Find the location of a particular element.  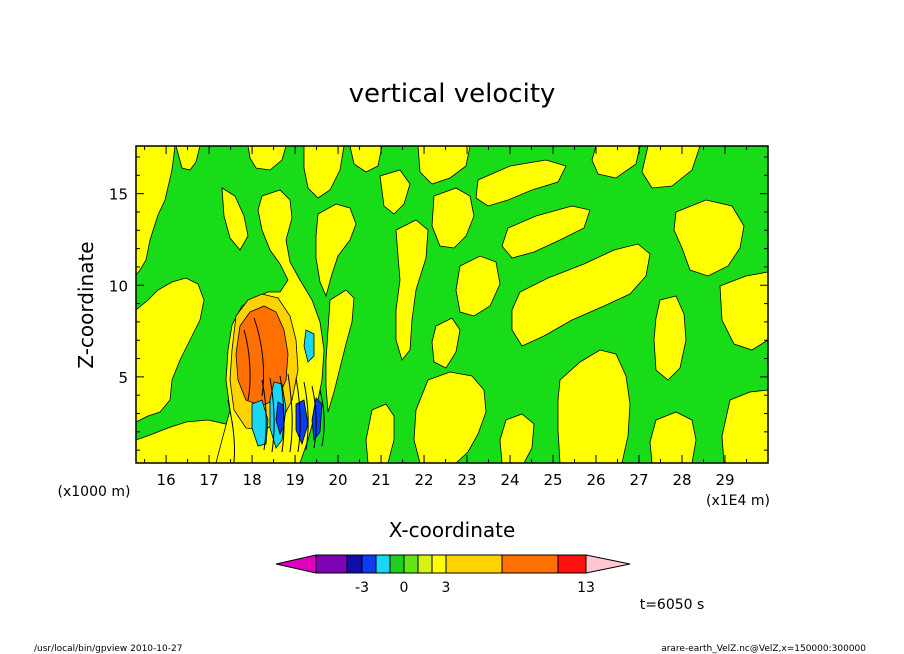

x-tick-label: 19 is located at coordinates (295, 480).